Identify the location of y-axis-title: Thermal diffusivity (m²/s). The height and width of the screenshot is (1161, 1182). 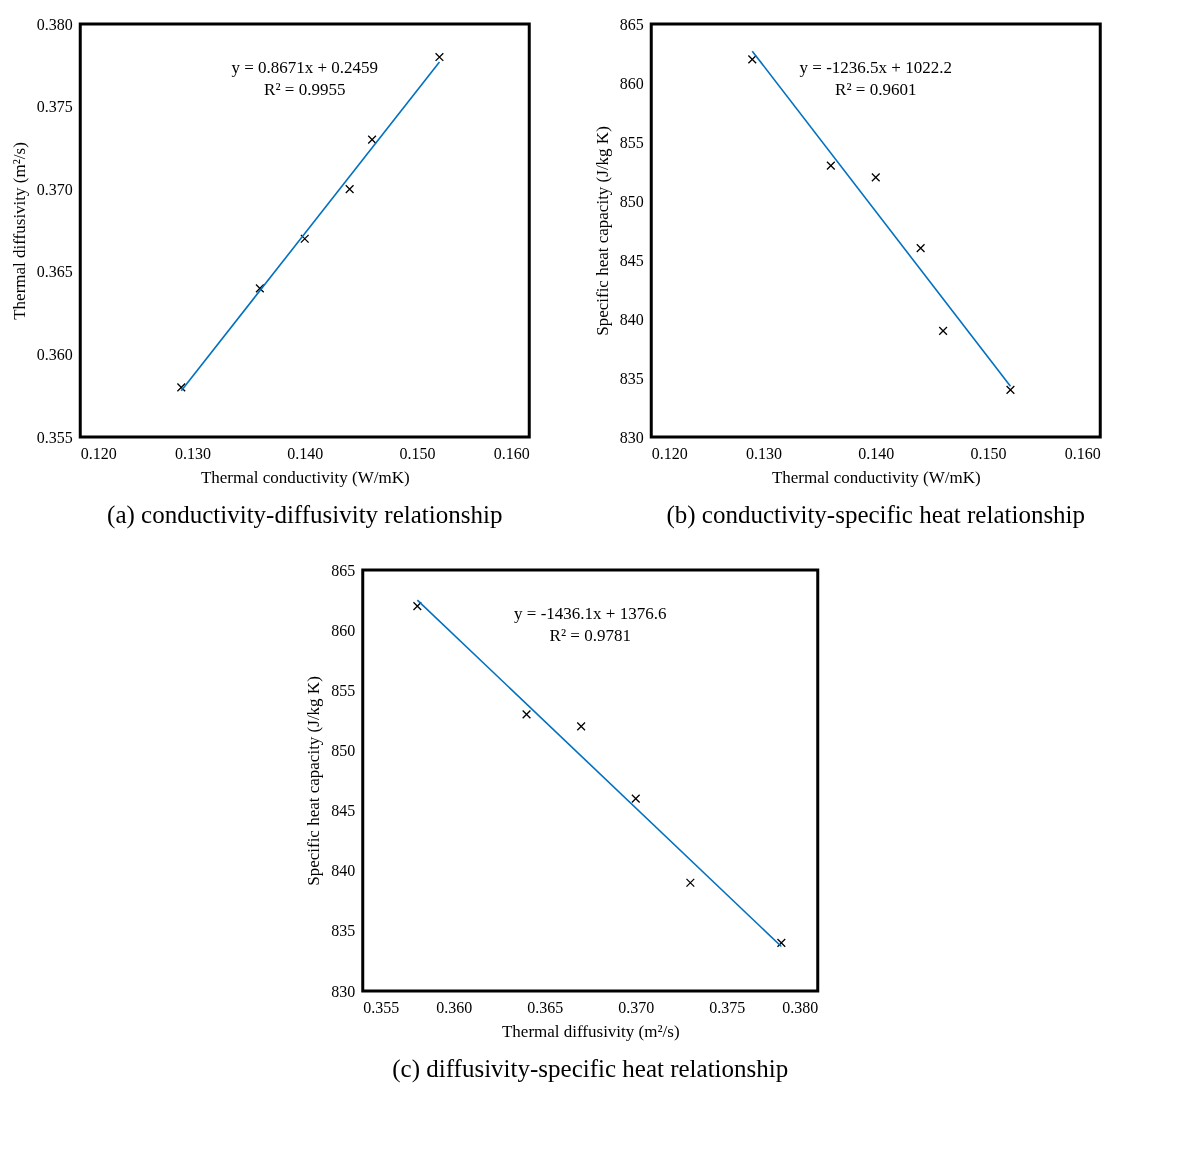
(19, 231).